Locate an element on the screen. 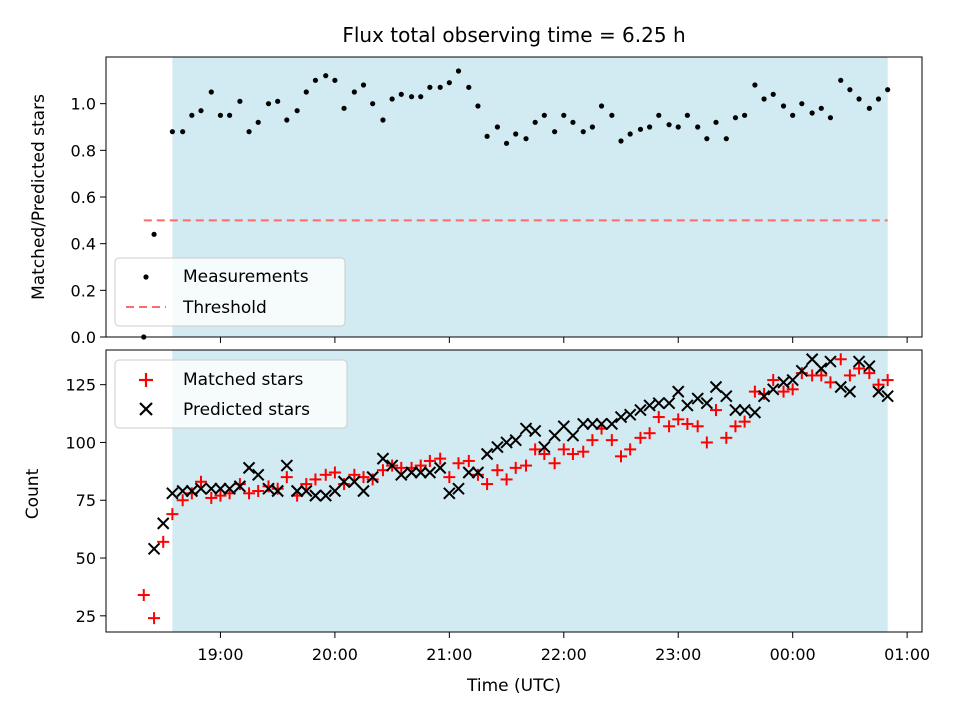 The image size is (960, 724). legend-measurements-label: Measurements is located at coordinates (246, 277).